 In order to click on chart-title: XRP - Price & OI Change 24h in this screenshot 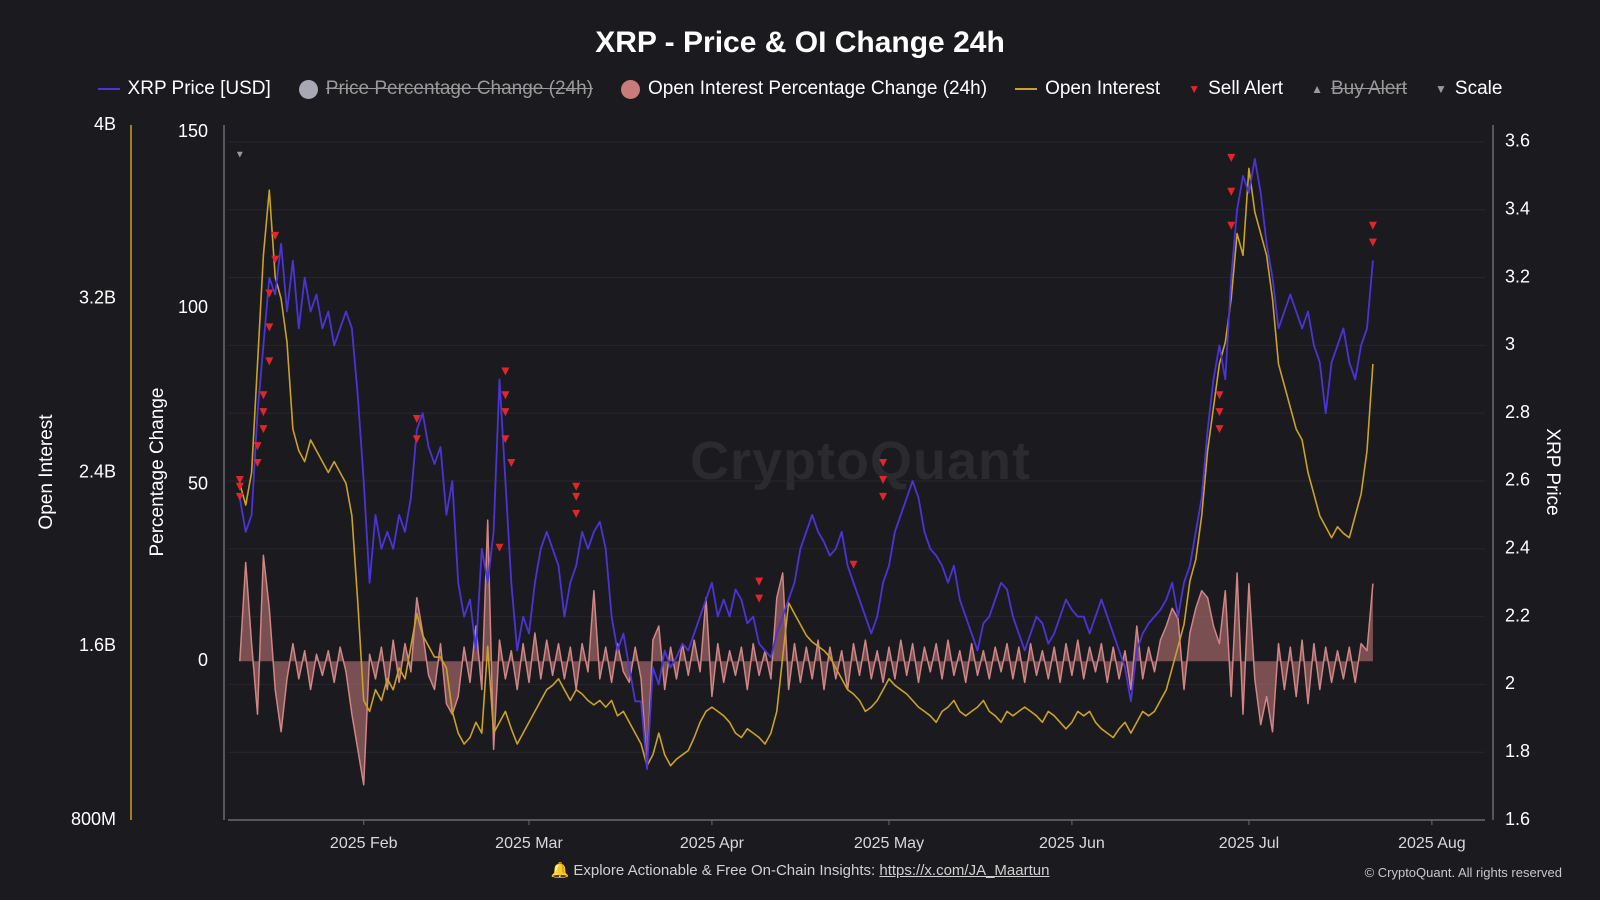, I will do `click(800, 42)`.